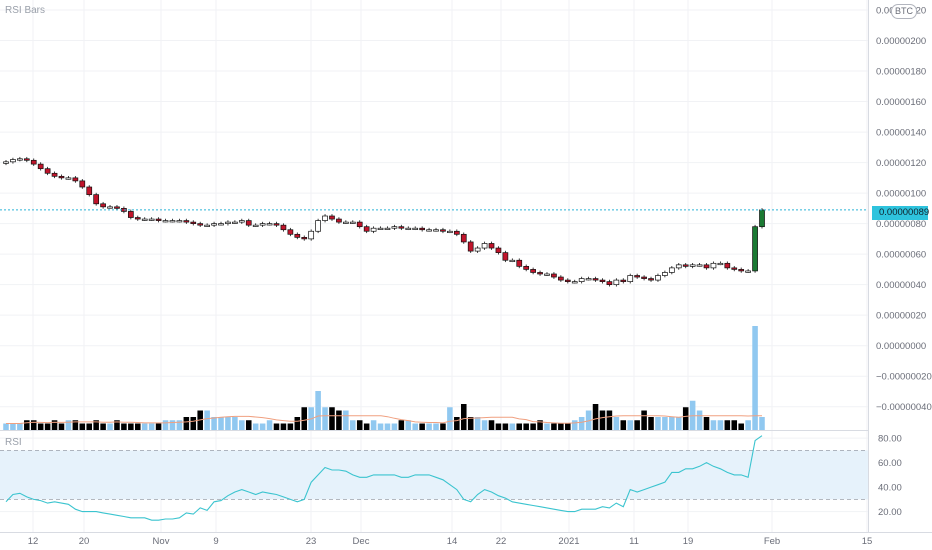  I want to click on current-price-tag: 0.00000089, so click(904, 212).